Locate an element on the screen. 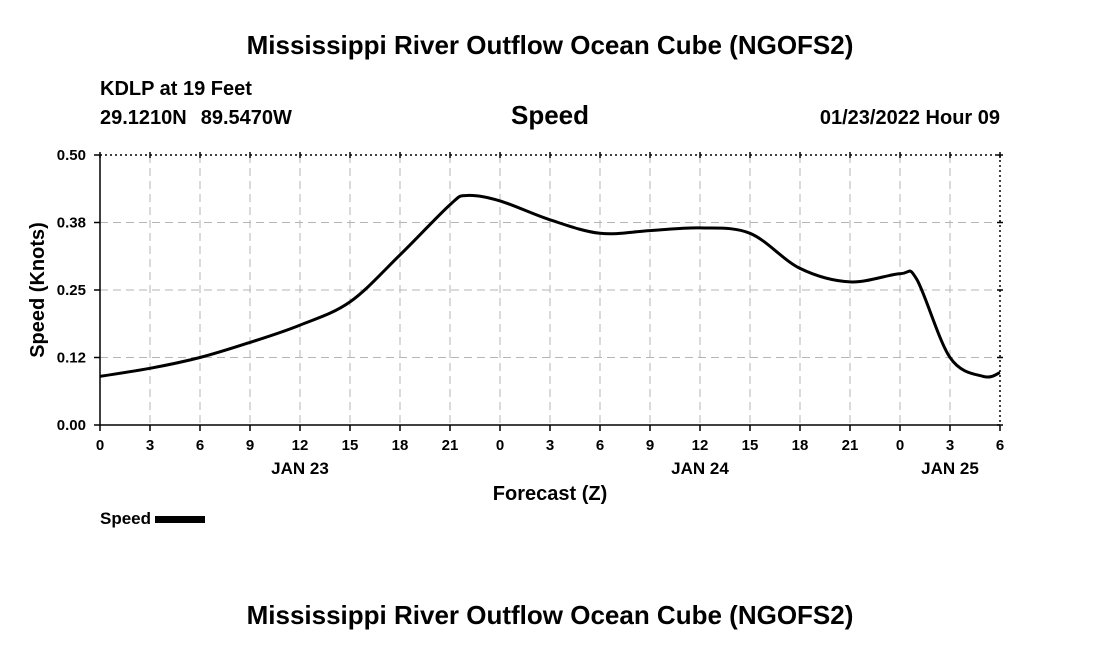  coordinates: 29.1210N 89.5470W is located at coordinates (196, 118).